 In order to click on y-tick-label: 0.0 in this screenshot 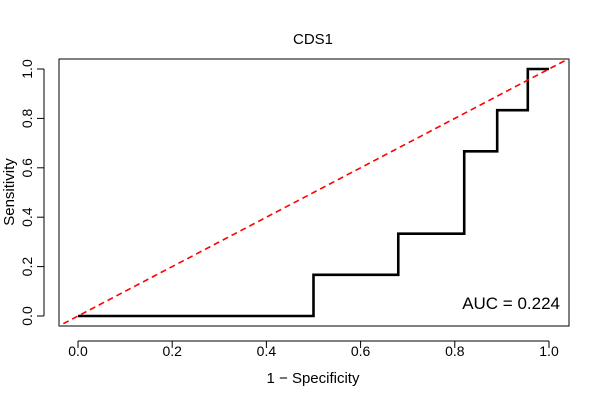, I will do `click(27, 316)`.